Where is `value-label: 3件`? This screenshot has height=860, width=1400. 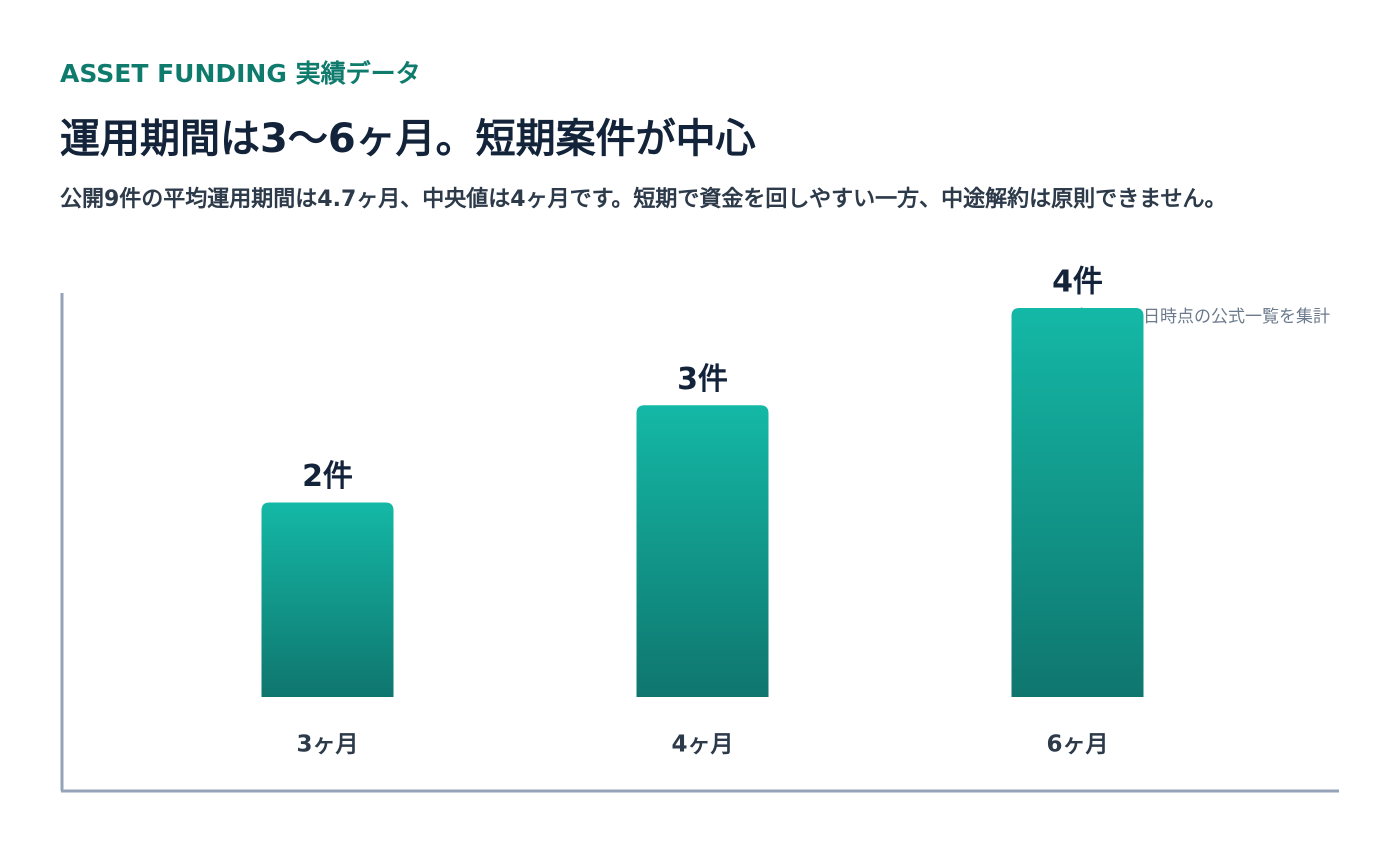 value-label: 3件 is located at coordinates (702, 379).